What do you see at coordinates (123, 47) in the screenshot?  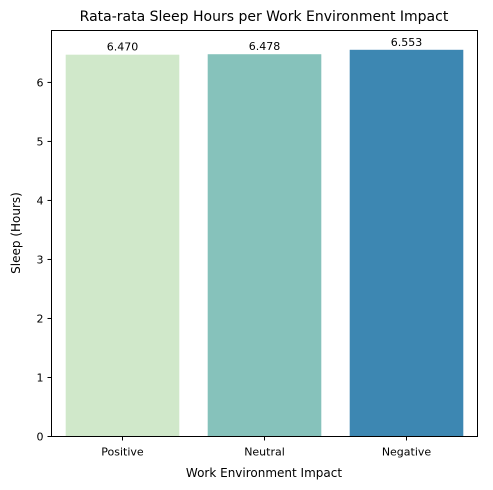 I see `value-label-positive: 6.470` at bounding box center [123, 47].